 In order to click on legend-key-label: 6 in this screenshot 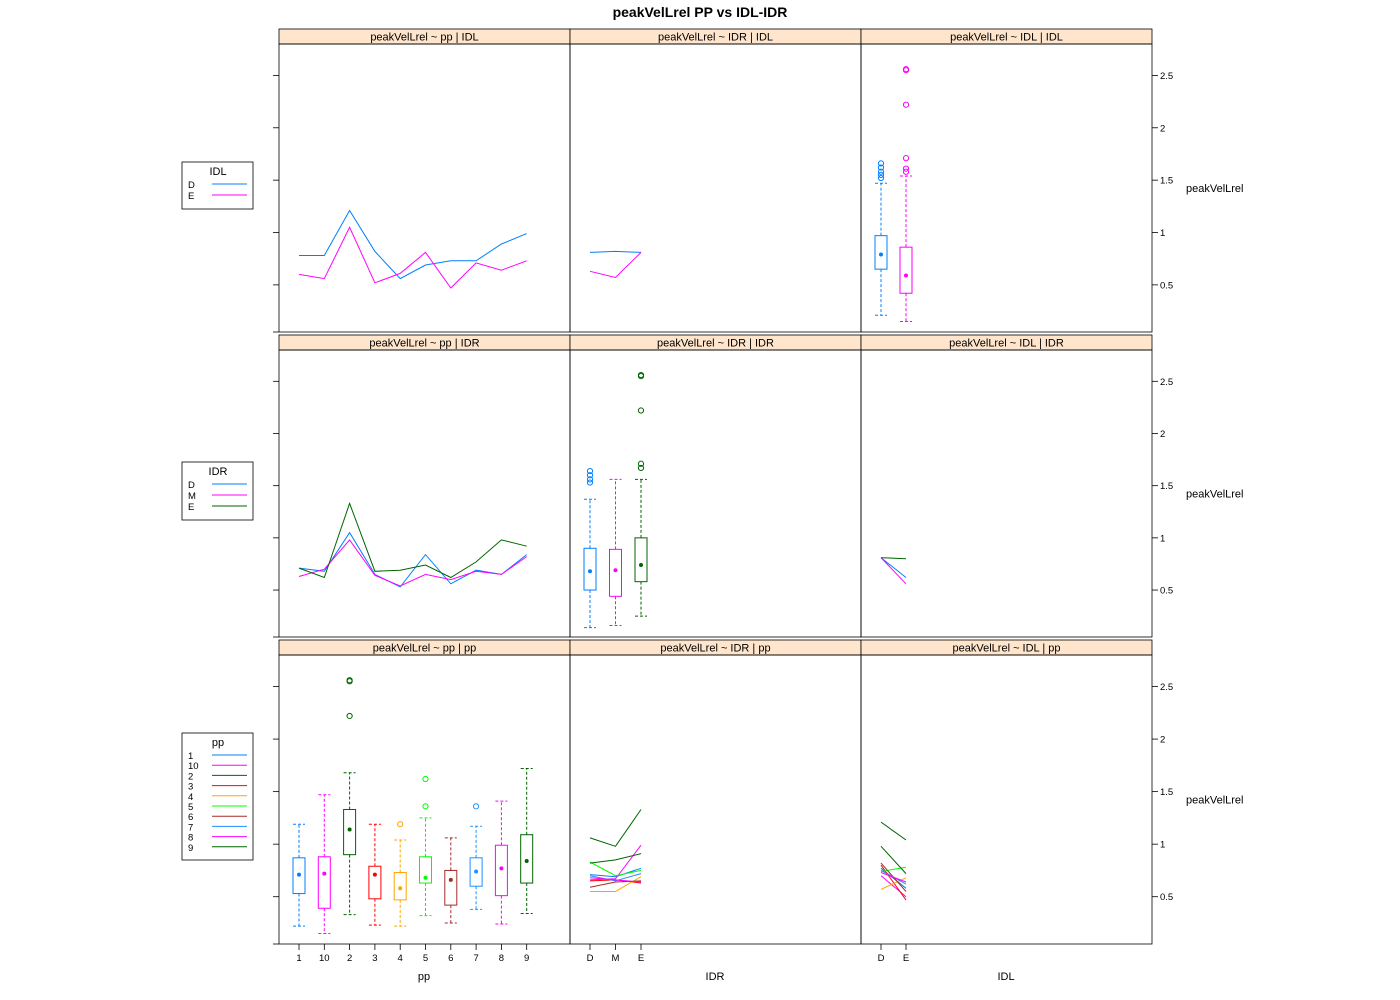, I will do `click(190, 817)`.